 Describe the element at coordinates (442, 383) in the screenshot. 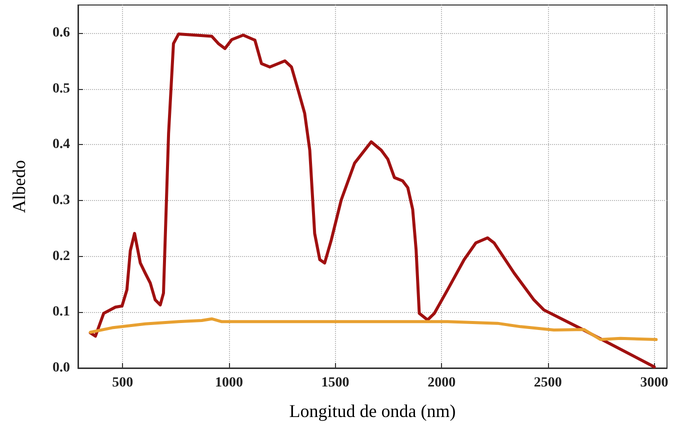

I see `x-tick-label: 2000` at that location.